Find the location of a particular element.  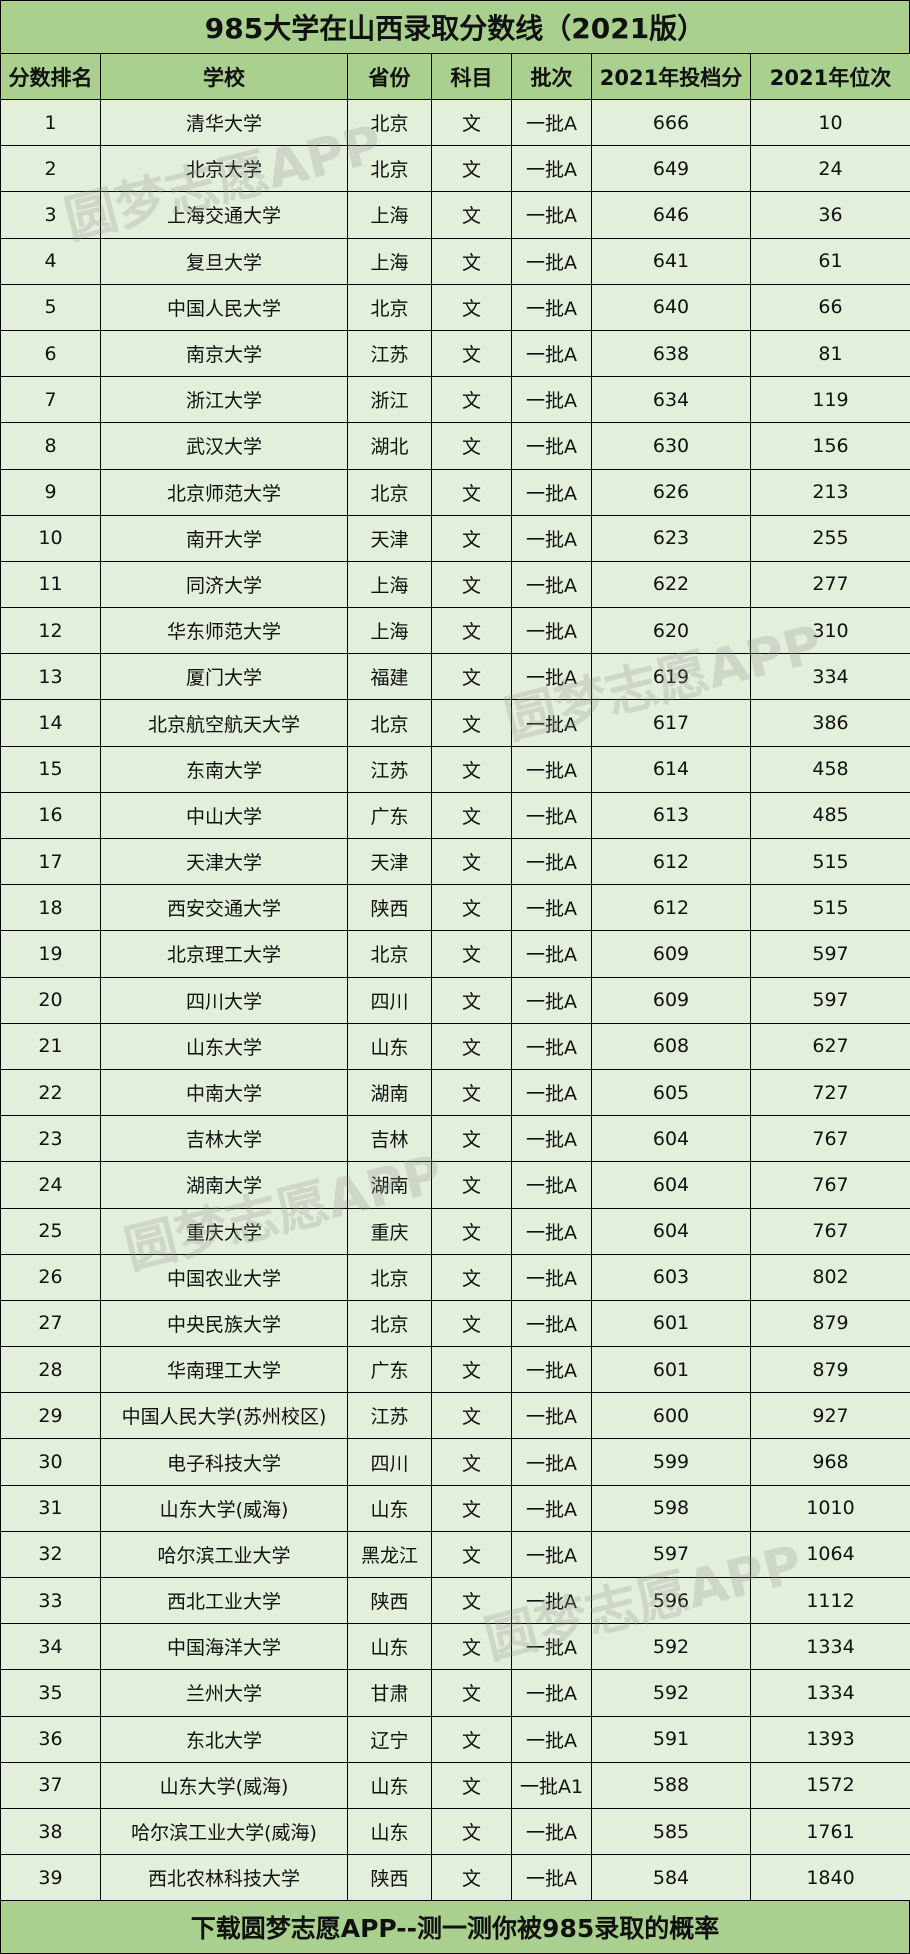

cell-school: 电子科技大学 is located at coordinates (224, 1462).